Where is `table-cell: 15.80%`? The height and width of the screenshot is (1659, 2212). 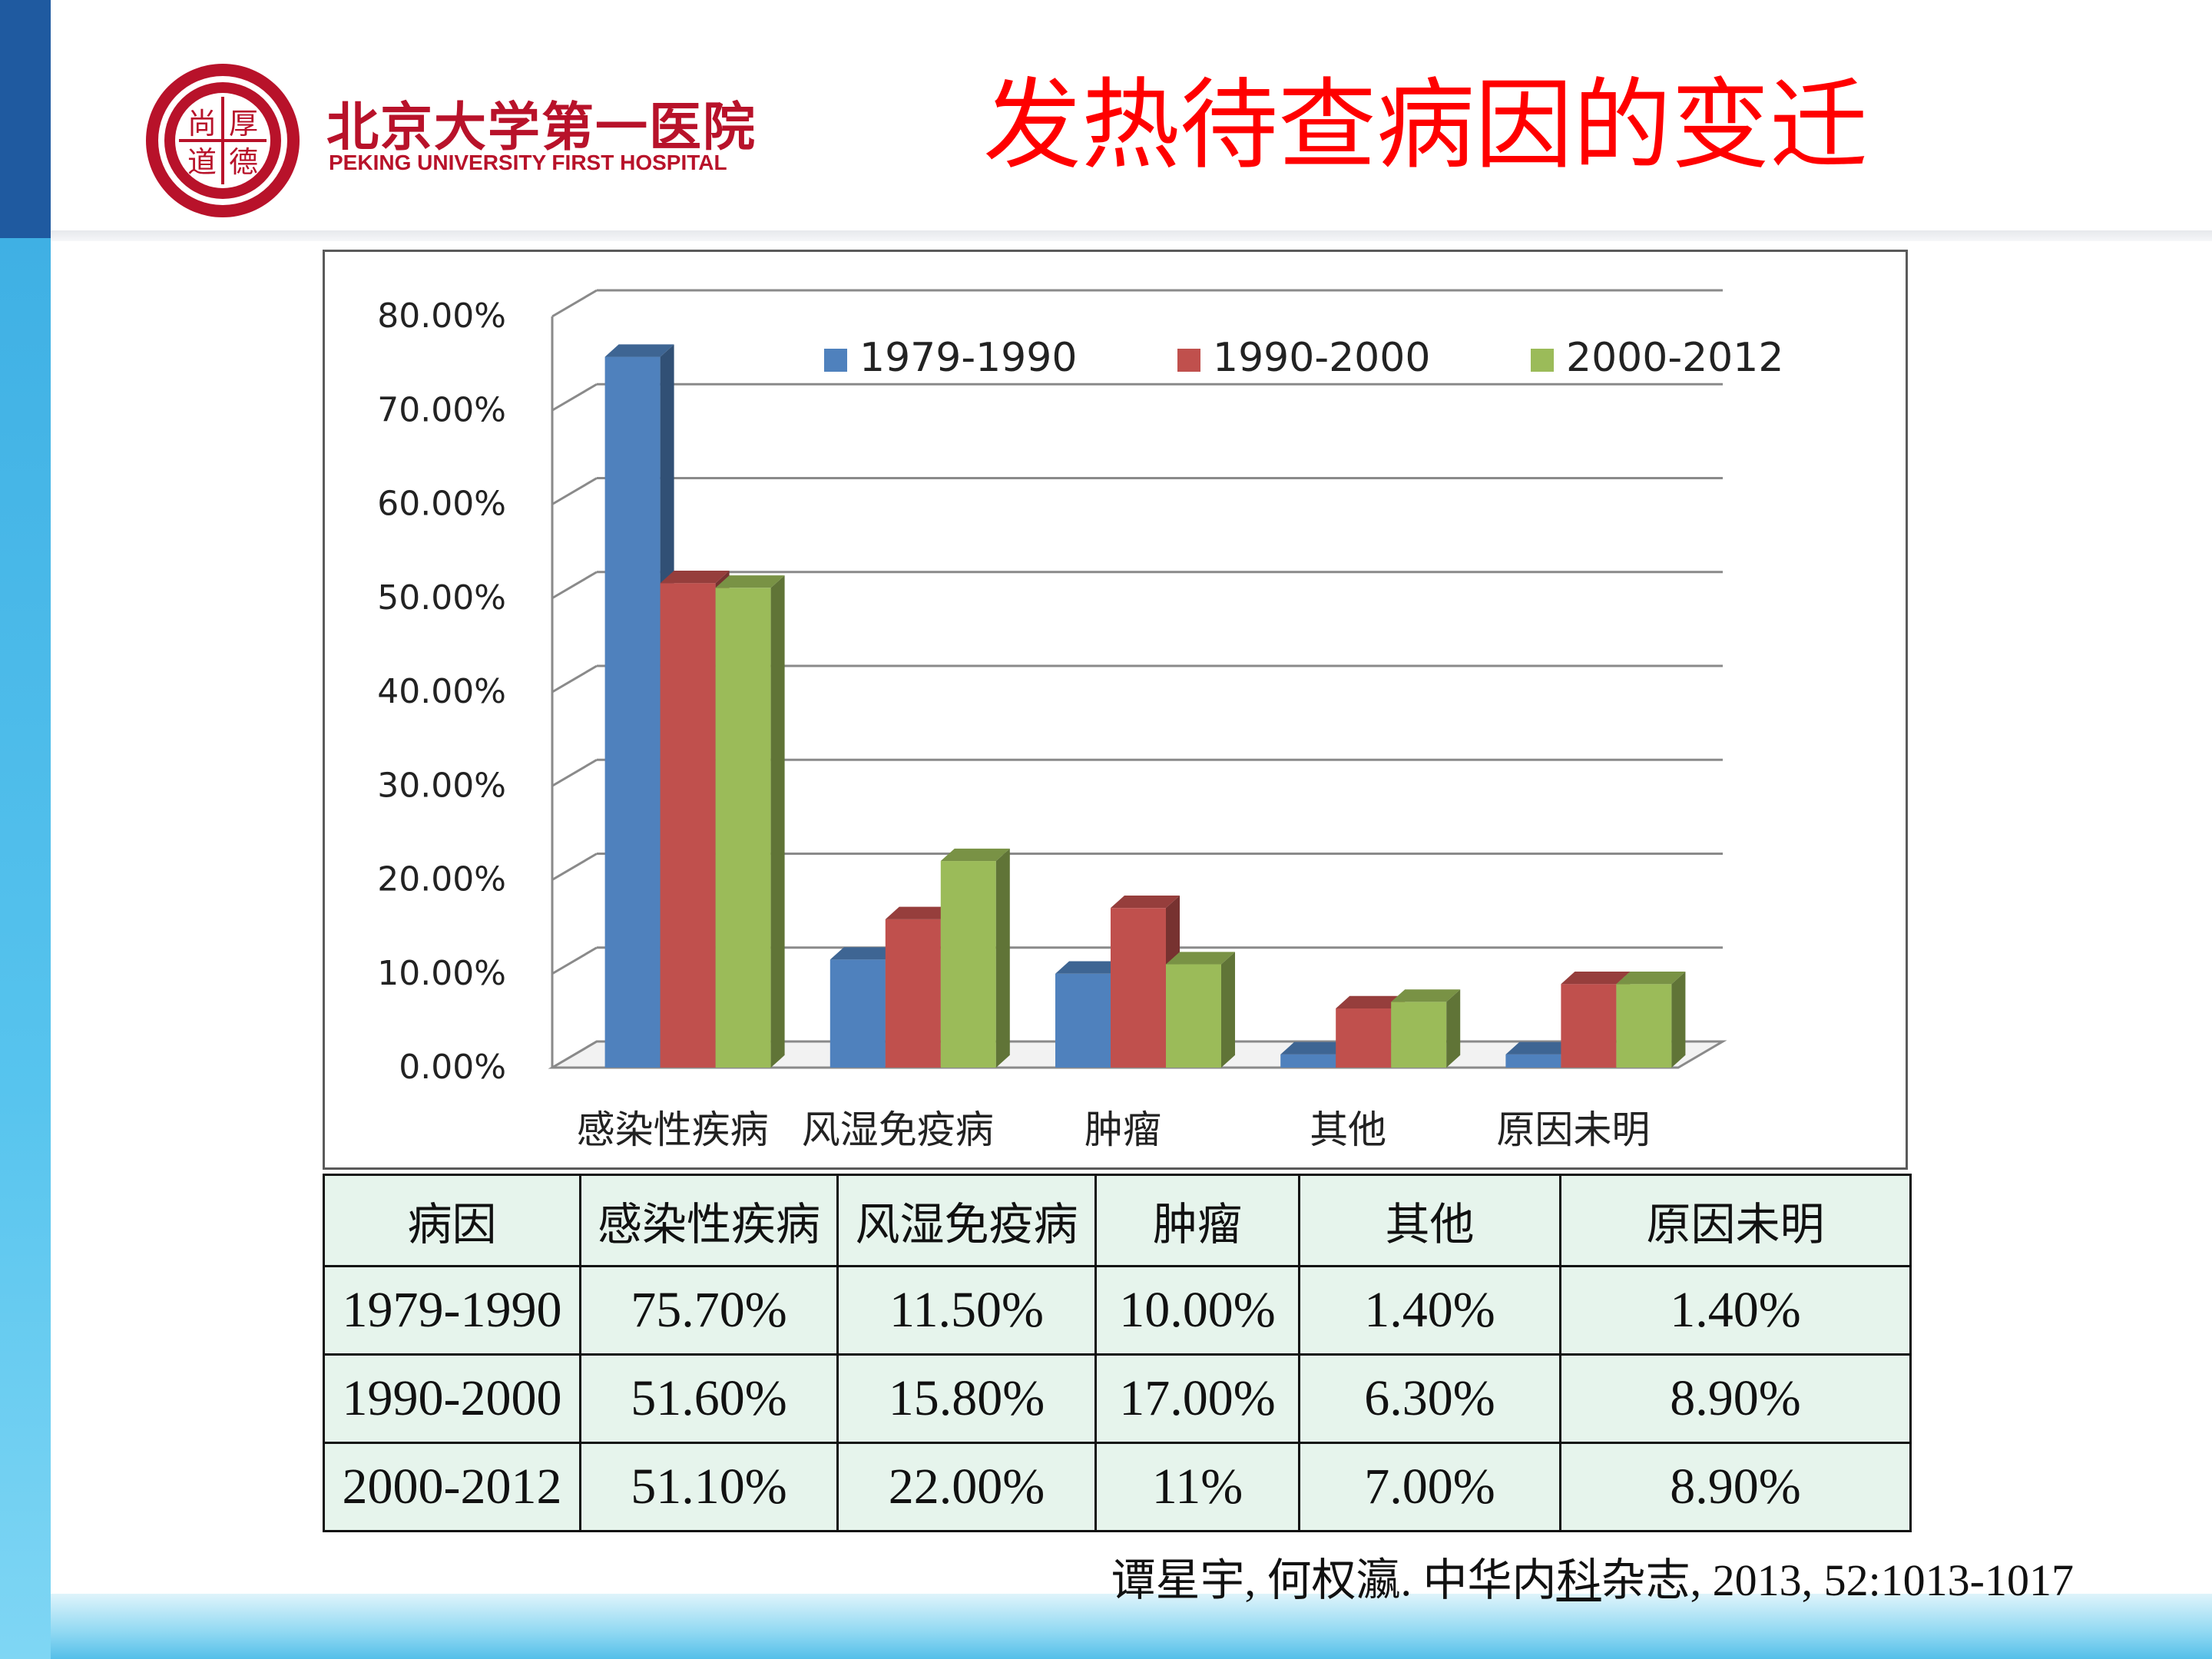 table-cell: 15.80% is located at coordinates (967, 1399).